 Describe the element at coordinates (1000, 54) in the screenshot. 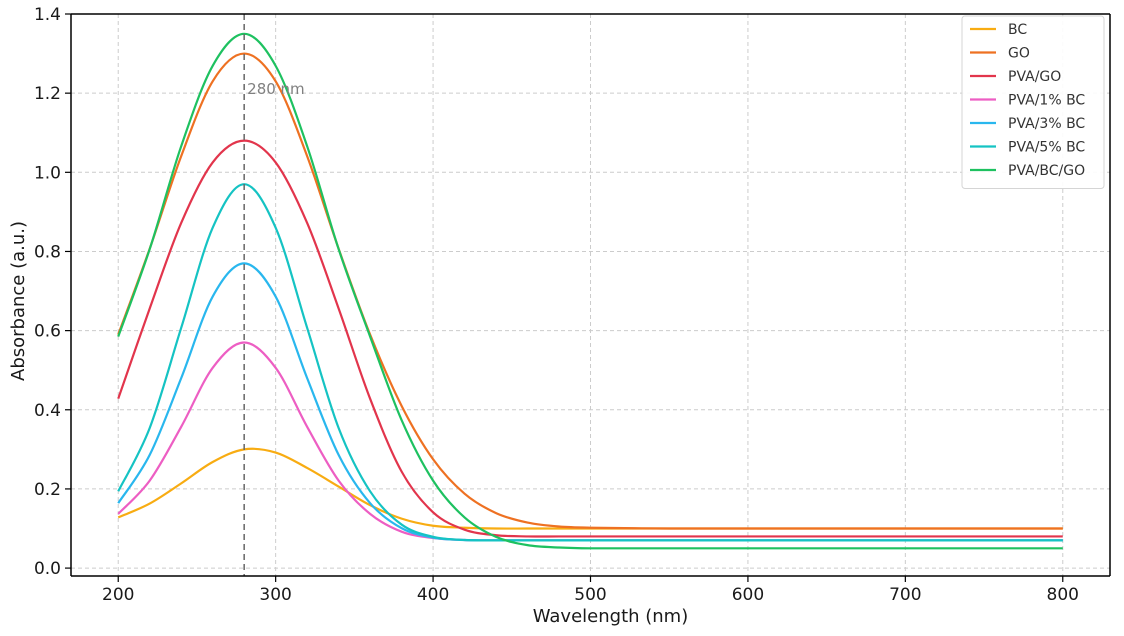

I see `legend-item: GO` at that location.